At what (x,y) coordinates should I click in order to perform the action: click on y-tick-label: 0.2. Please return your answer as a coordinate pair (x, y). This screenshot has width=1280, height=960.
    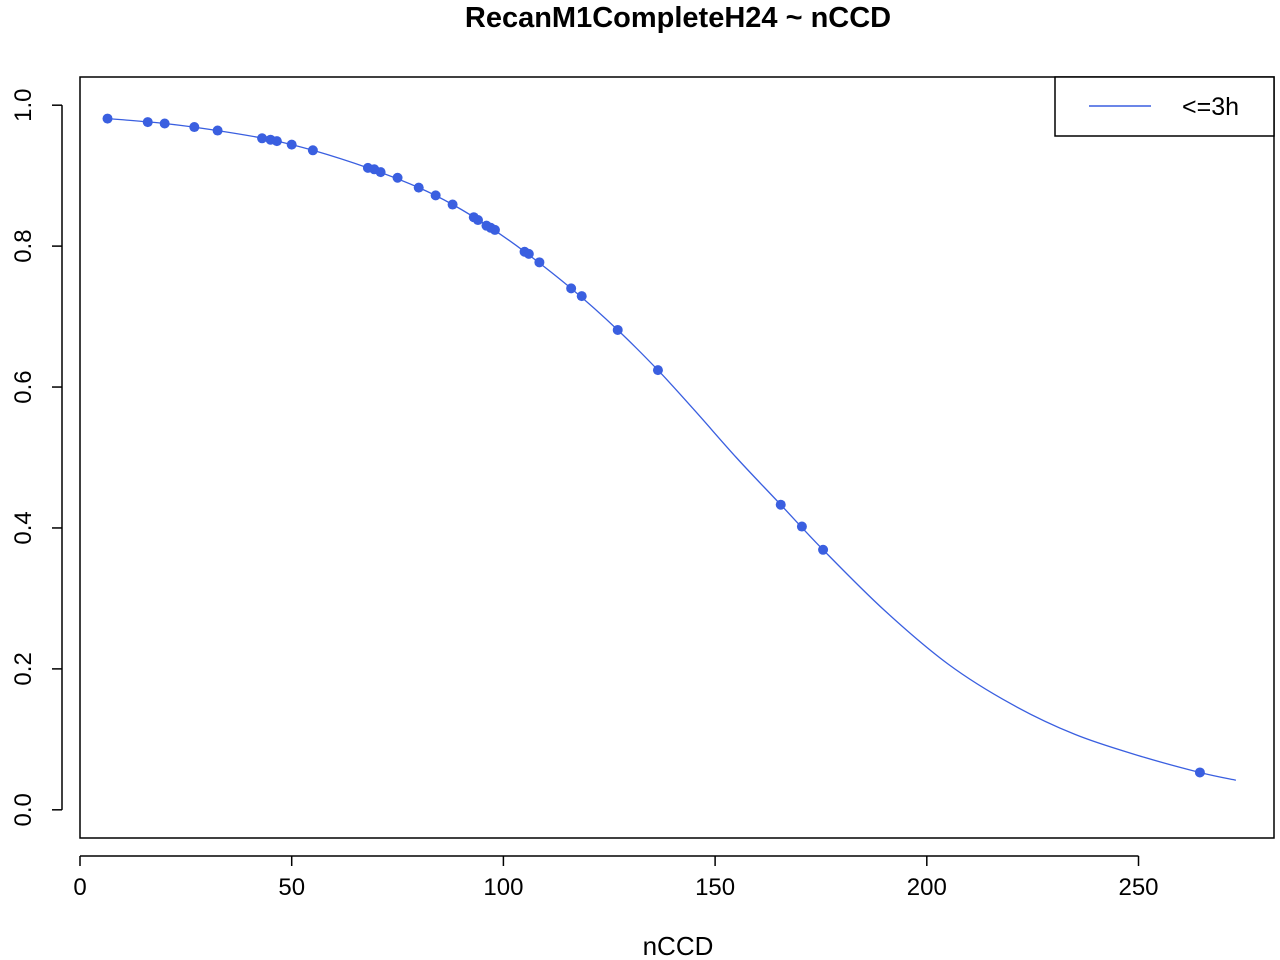
    Looking at the image, I should click on (23, 668).